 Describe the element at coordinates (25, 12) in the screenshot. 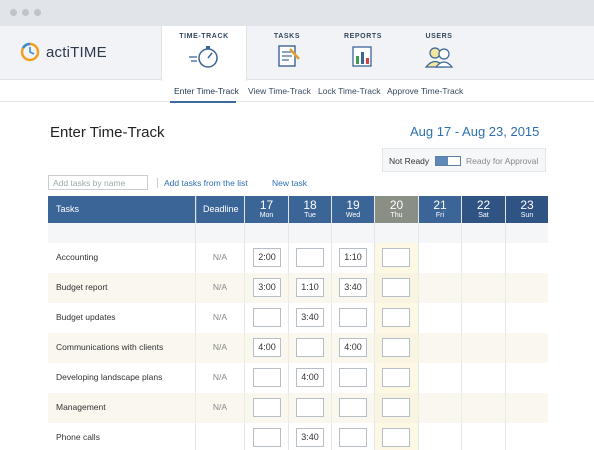

I see `window-minimize-dot` at that location.